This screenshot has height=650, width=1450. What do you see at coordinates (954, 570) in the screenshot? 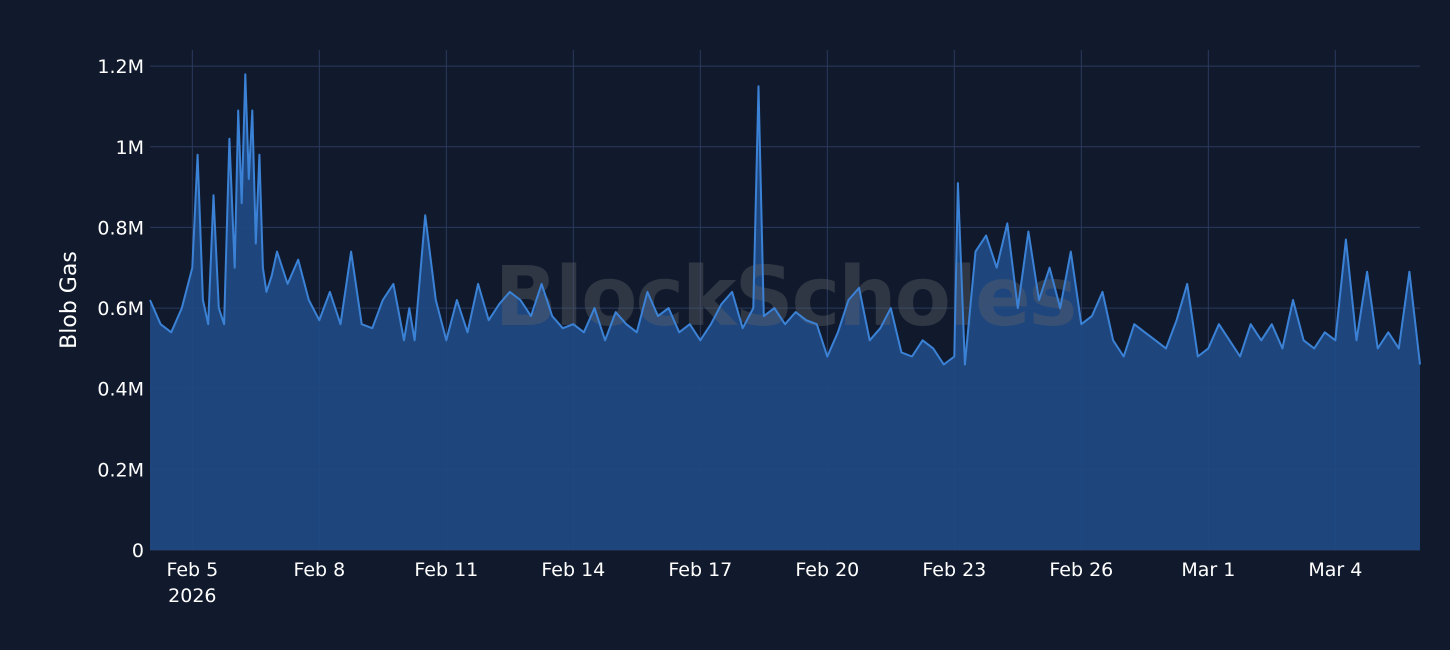
I see `x-tick-label: Feb 23` at bounding box center [954, 570].